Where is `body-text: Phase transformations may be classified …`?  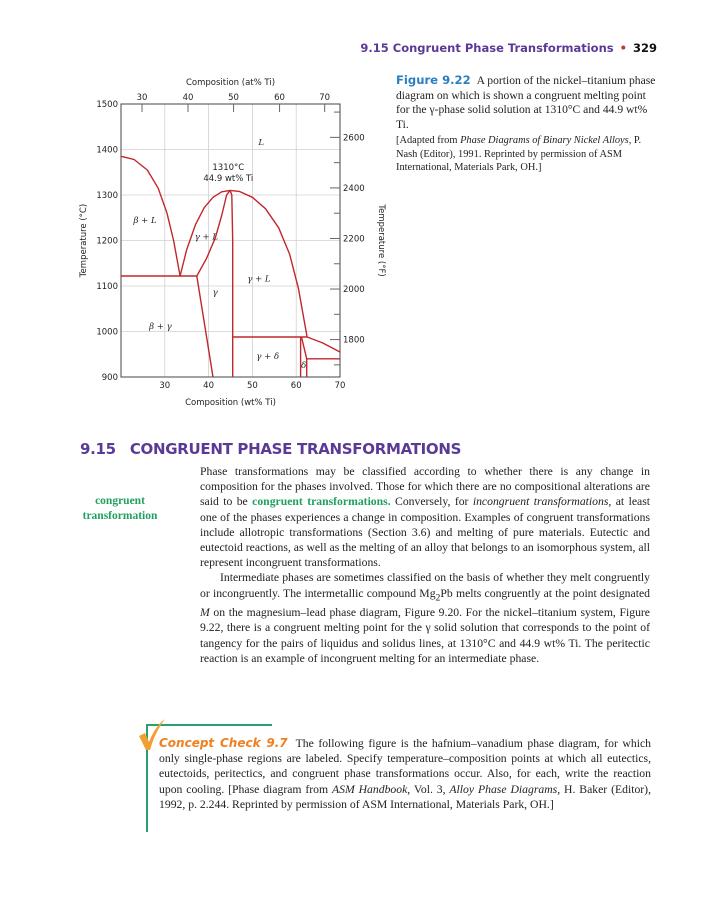 body-text: Phase transformations may be classified … is located at coordinates (425, 565).